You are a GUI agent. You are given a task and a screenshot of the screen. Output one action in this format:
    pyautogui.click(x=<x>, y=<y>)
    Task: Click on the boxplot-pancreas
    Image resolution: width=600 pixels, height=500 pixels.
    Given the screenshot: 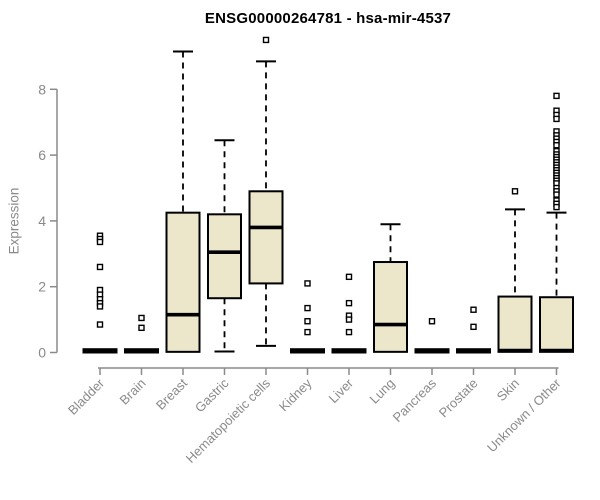 What is the action you would take?
    pyautogui.click(x=432, y=336)
    